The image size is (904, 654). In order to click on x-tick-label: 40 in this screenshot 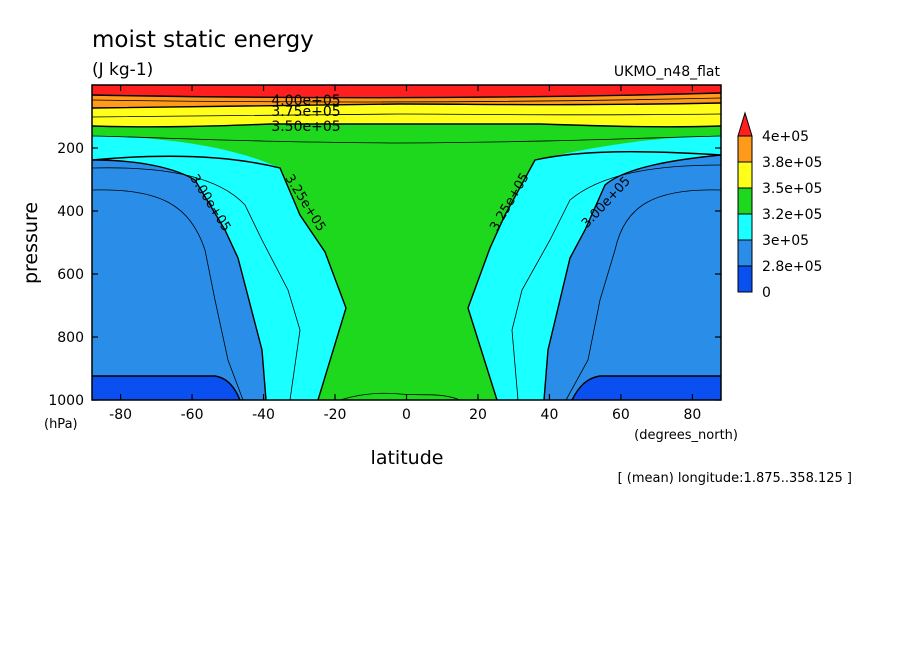, I will do `click(550, 415)`.